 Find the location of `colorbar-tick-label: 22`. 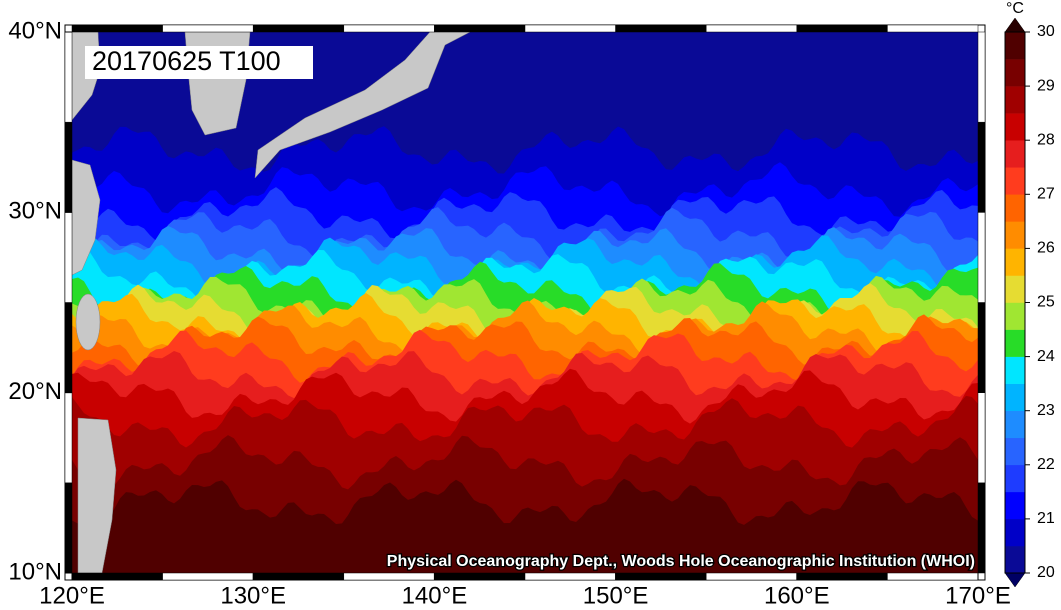

colorbar-tick-label: 22 is located at coordinates (1046, 464).